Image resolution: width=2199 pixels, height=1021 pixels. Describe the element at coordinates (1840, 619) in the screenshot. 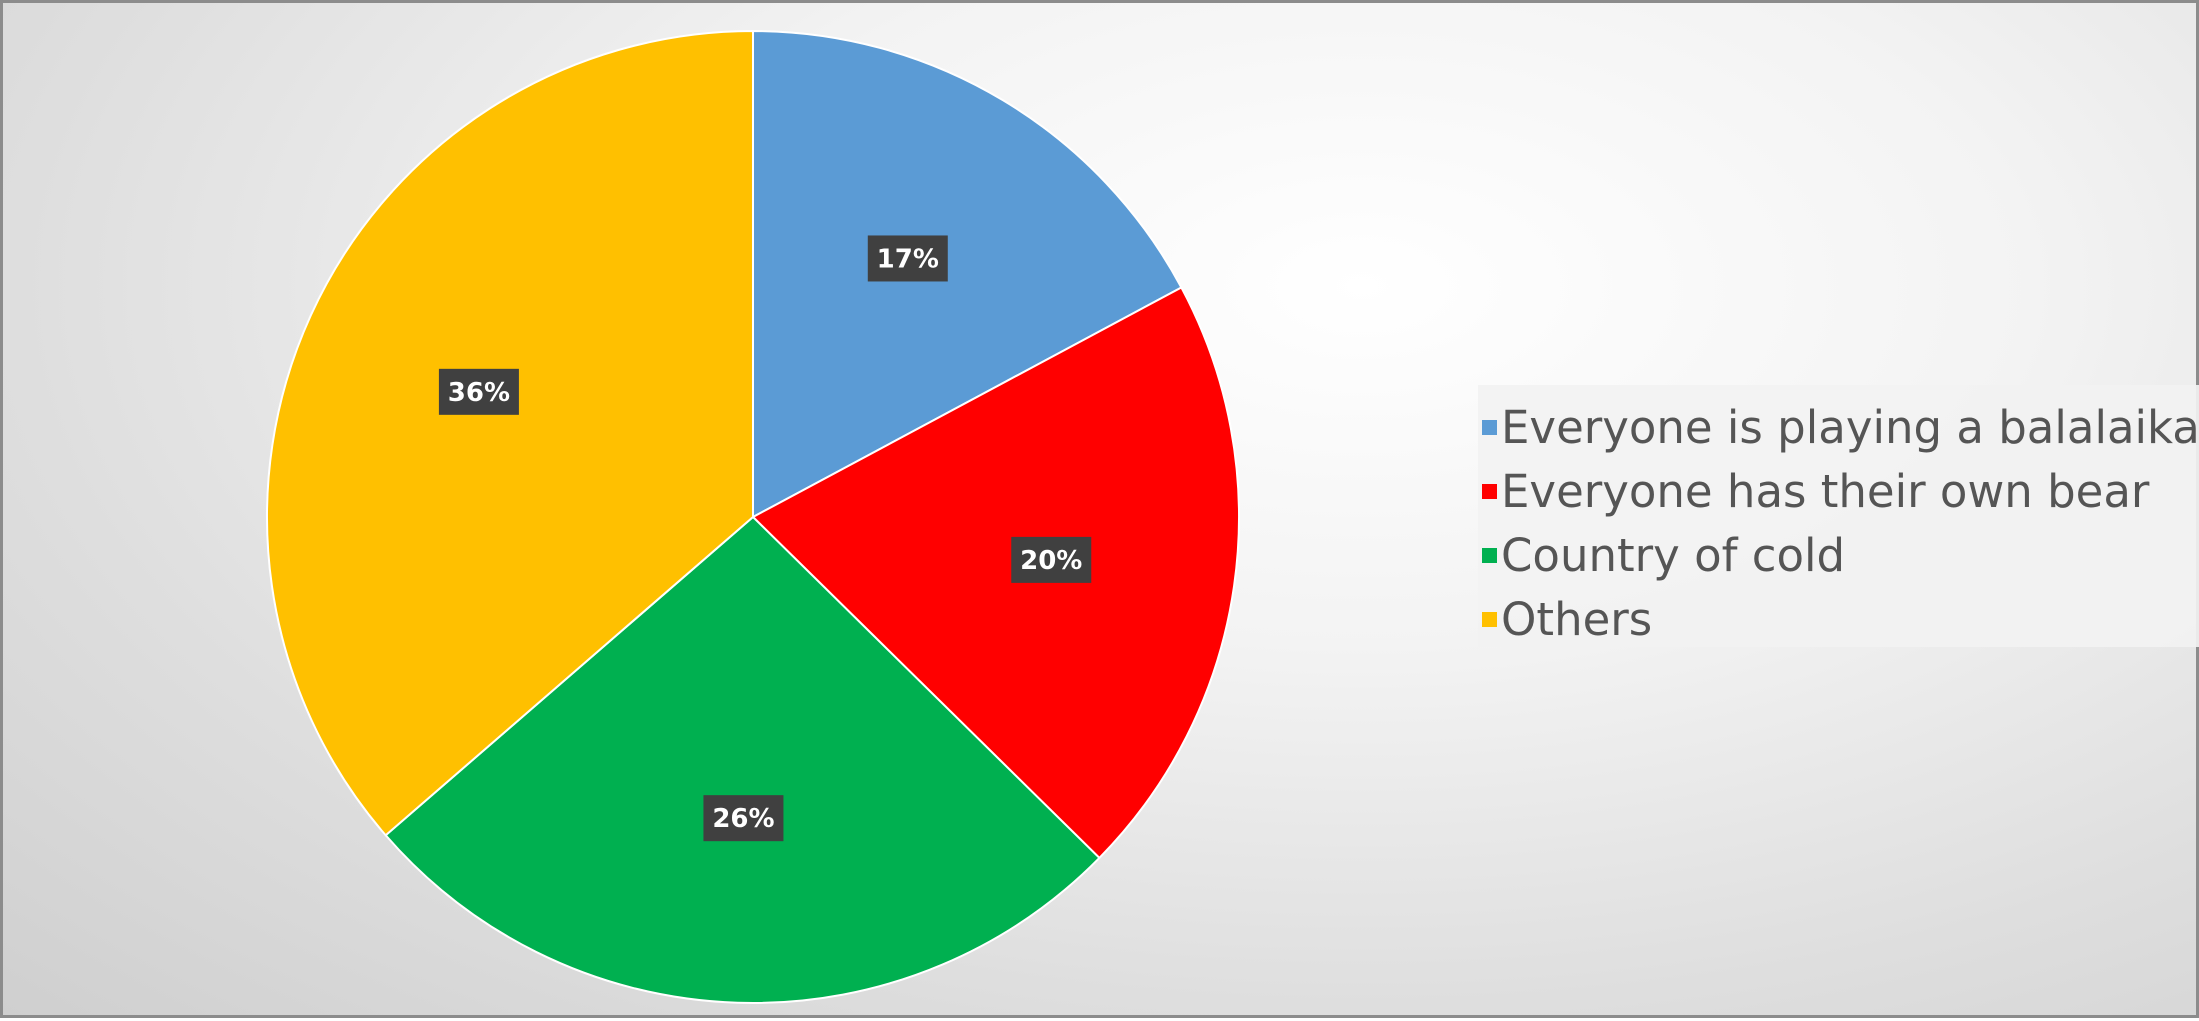

I see `legend-item: Others` at that location.